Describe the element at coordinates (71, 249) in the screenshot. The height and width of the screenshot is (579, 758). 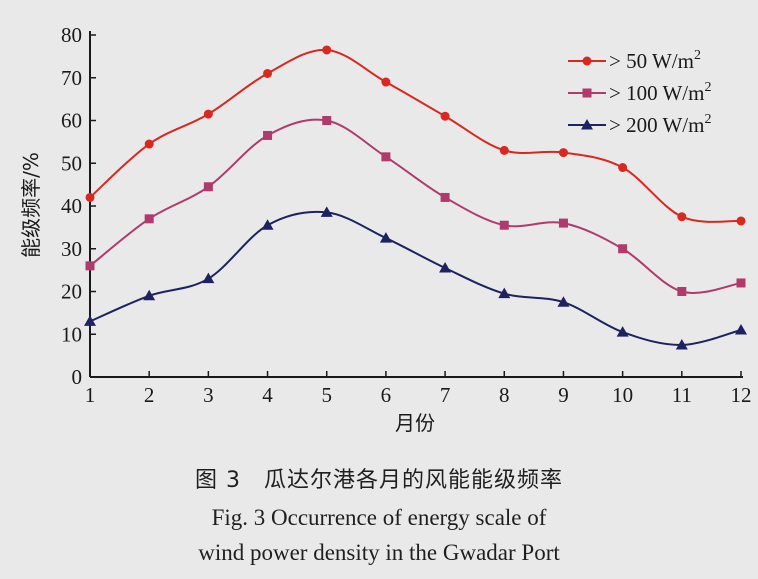
I see `y-tick-label: 30` at that location.